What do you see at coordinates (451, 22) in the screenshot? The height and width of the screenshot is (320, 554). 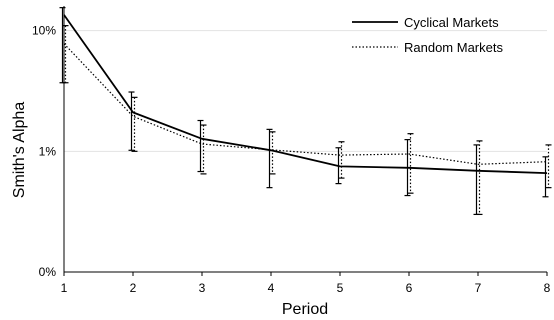 I see `legend-label-cyclical: Cyclical Markets` at bounding box center [451, 22].